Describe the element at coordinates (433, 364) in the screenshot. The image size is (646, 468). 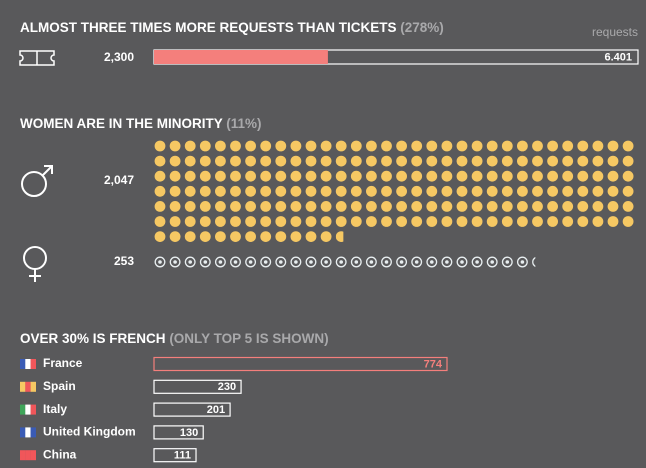
I see `country-value: 774` at that location.